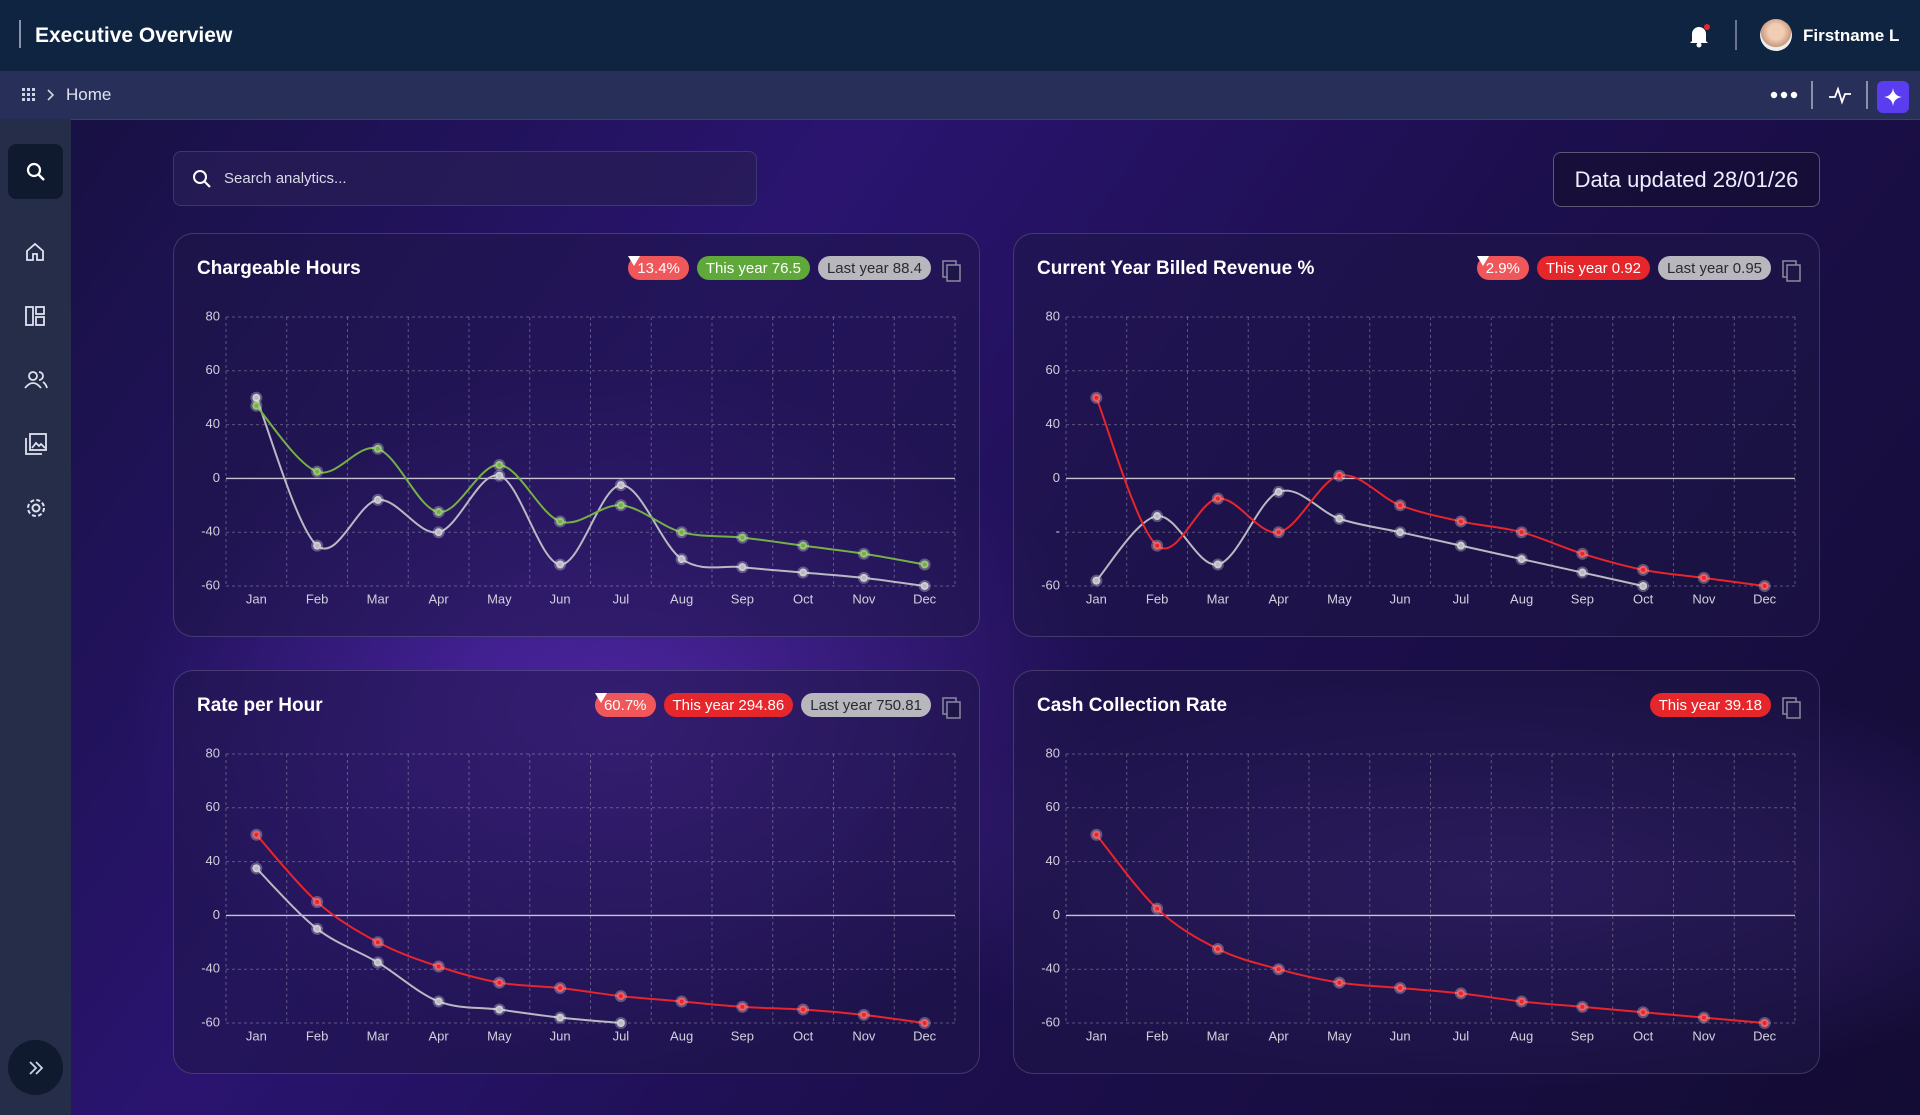 The height and width of the screenshot is (1115, 1920). I want to click on badge-text: This year 294.86, so click(728, 705).